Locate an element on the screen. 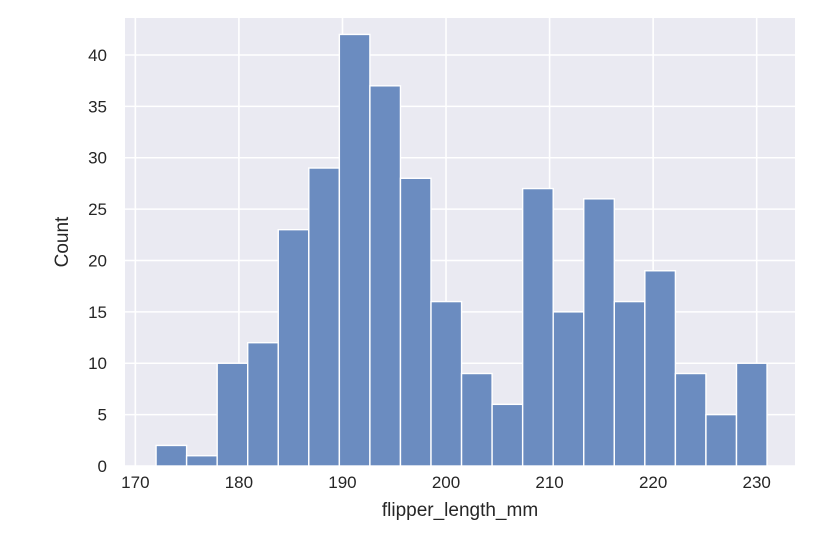 This screenshot has width=840, height=548. y-tick-label: 10 is located at coordinates (97, 363).